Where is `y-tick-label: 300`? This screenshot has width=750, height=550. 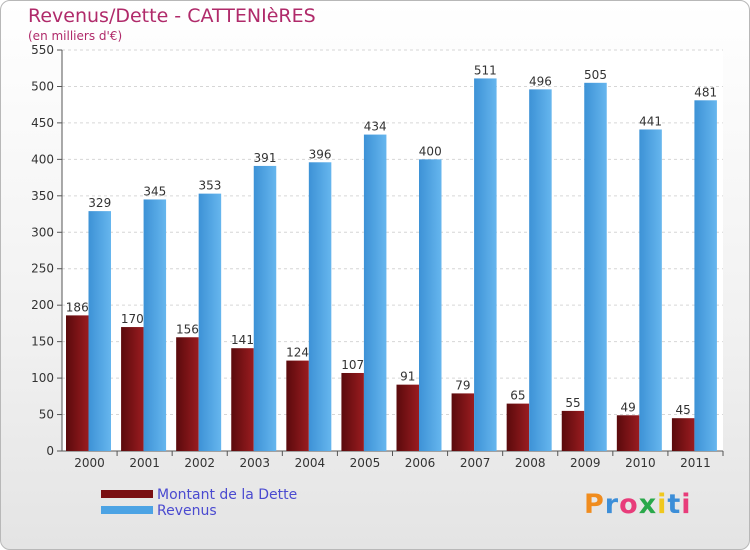
y-tick-label: 300 is located at coordinates (42, 232).